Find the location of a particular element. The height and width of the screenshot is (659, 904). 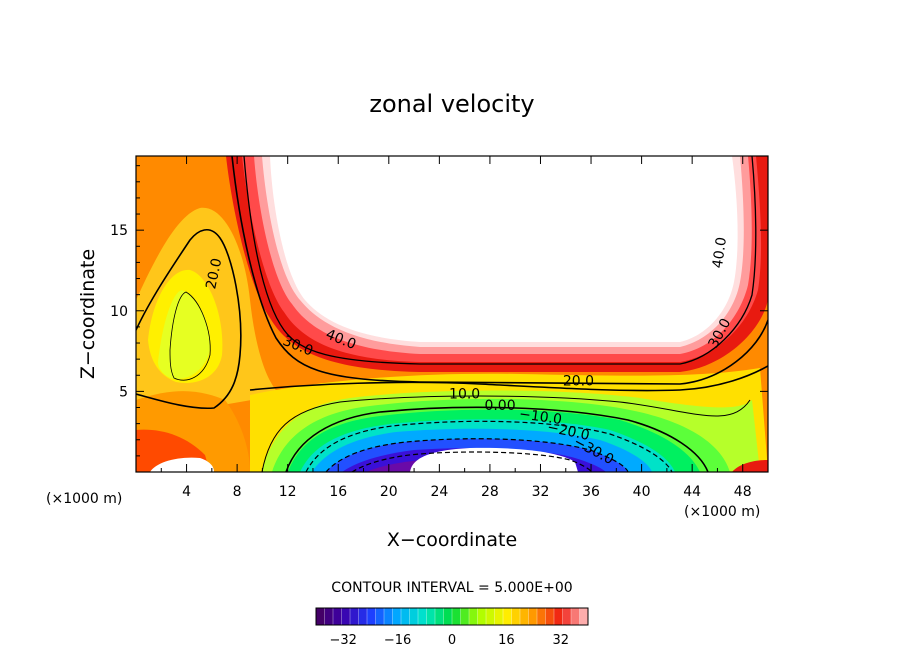

y-axis-title: Z−coordinate is located at coordinates (88, 314).